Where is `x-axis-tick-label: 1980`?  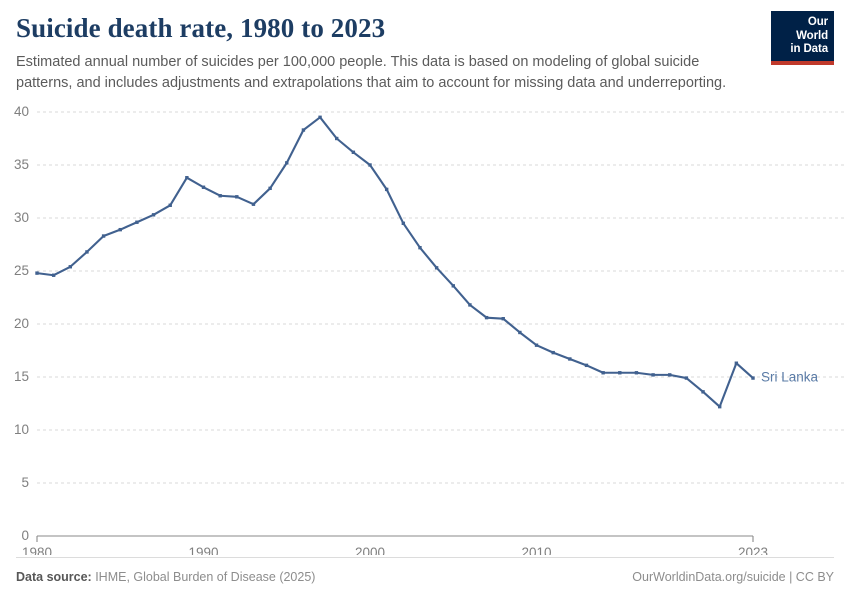 x-axis-tick-label: 1980 is located at coordinates (37, 550).